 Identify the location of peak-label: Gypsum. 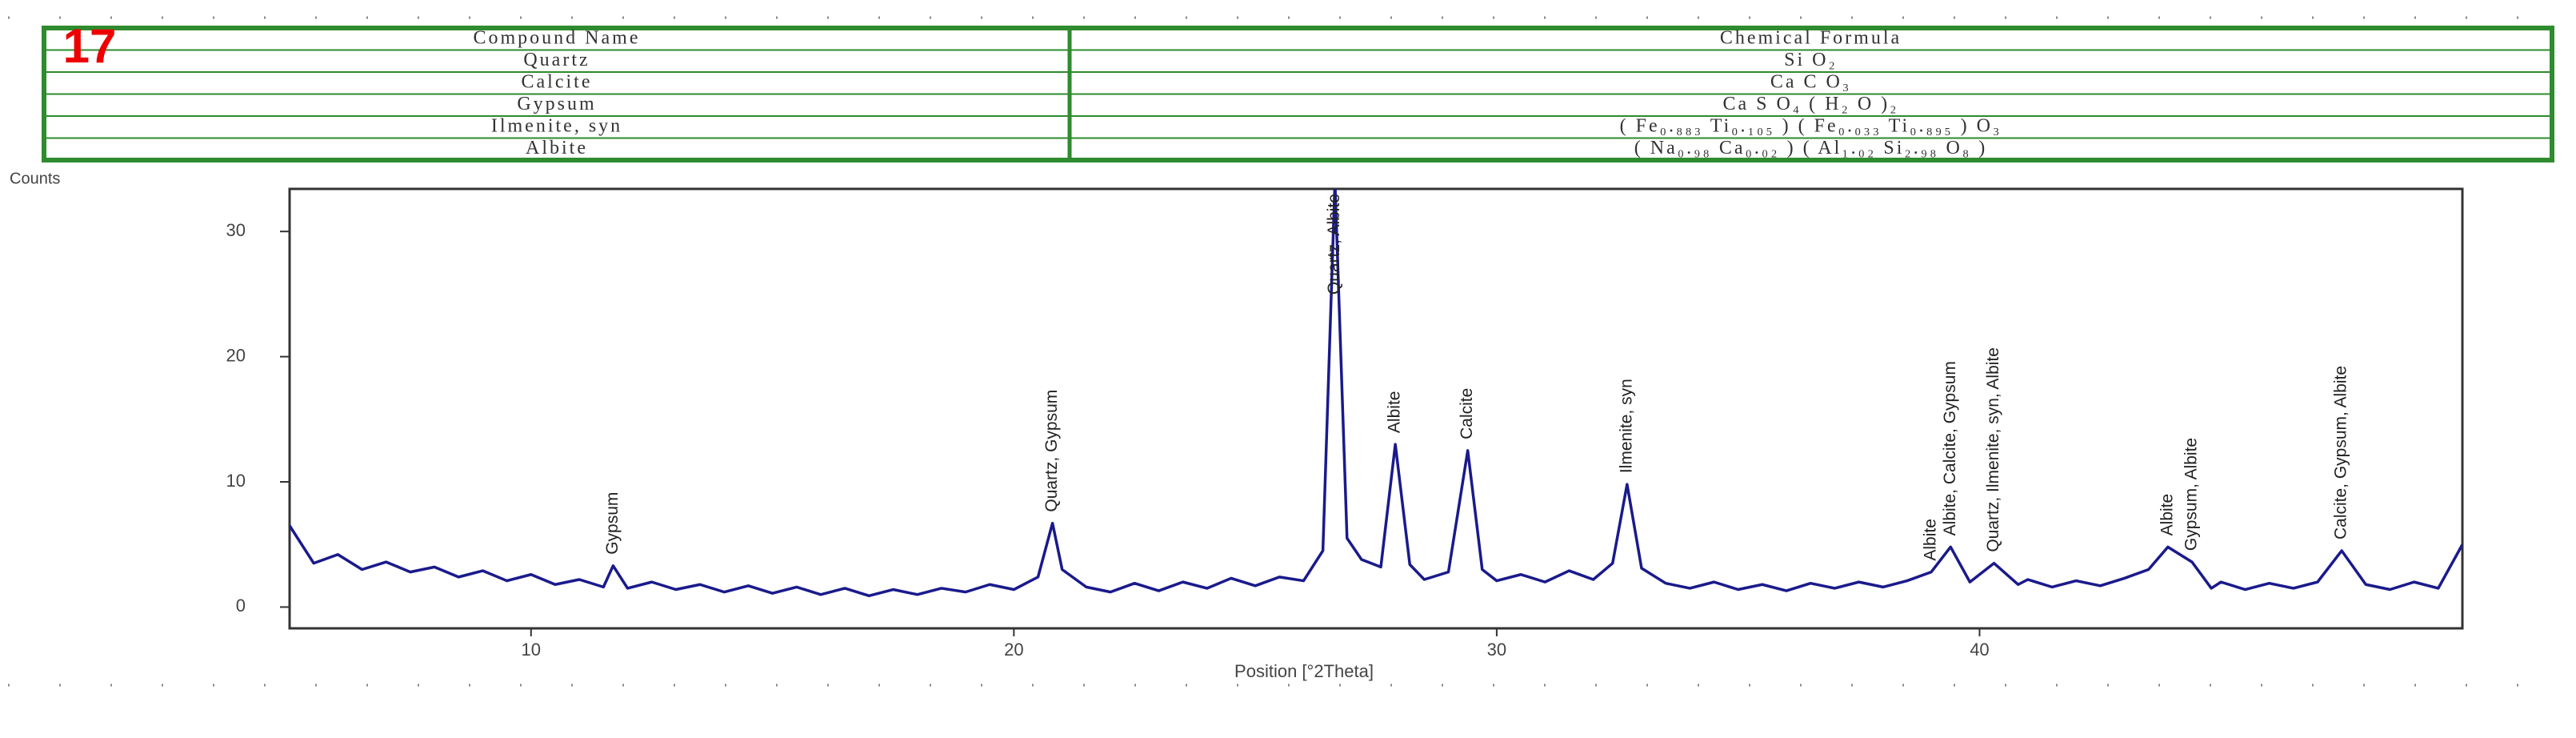
(612, 523).